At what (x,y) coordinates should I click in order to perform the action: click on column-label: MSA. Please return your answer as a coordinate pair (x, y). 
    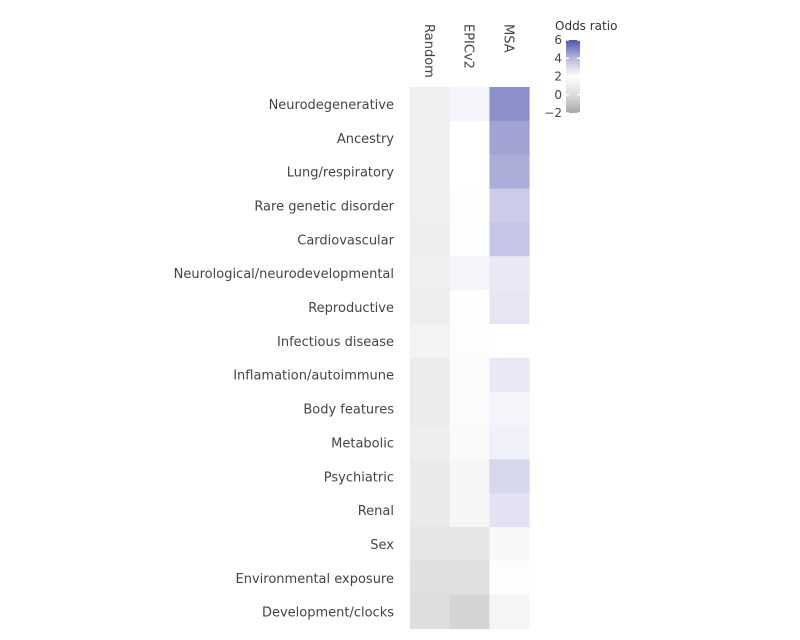
    Looking at the image, I should click on (507, 38).